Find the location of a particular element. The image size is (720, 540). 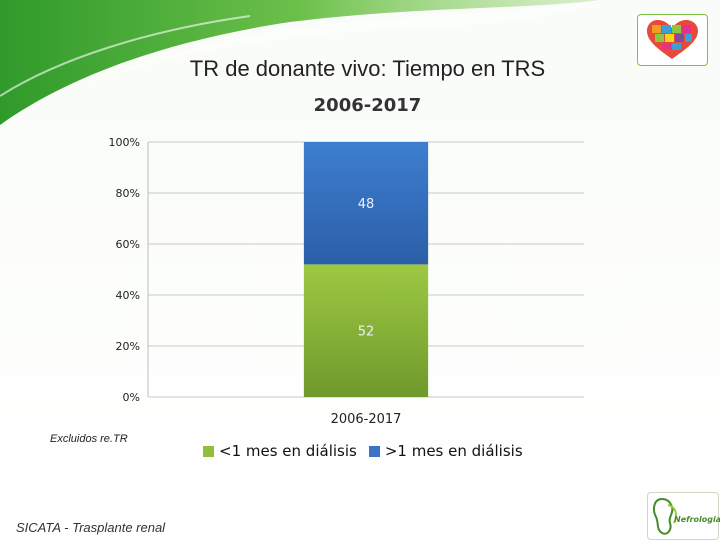

footer-text: SICATA - Trasplante renal is located at coordinates (91, 527).